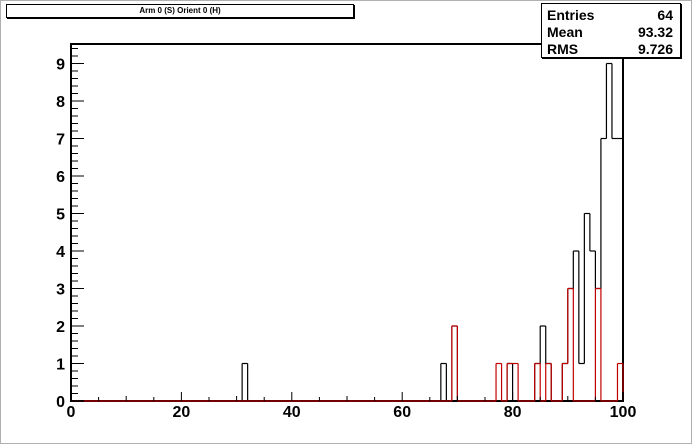  I want to click on x-tick-label: 100, so click(623, 412).